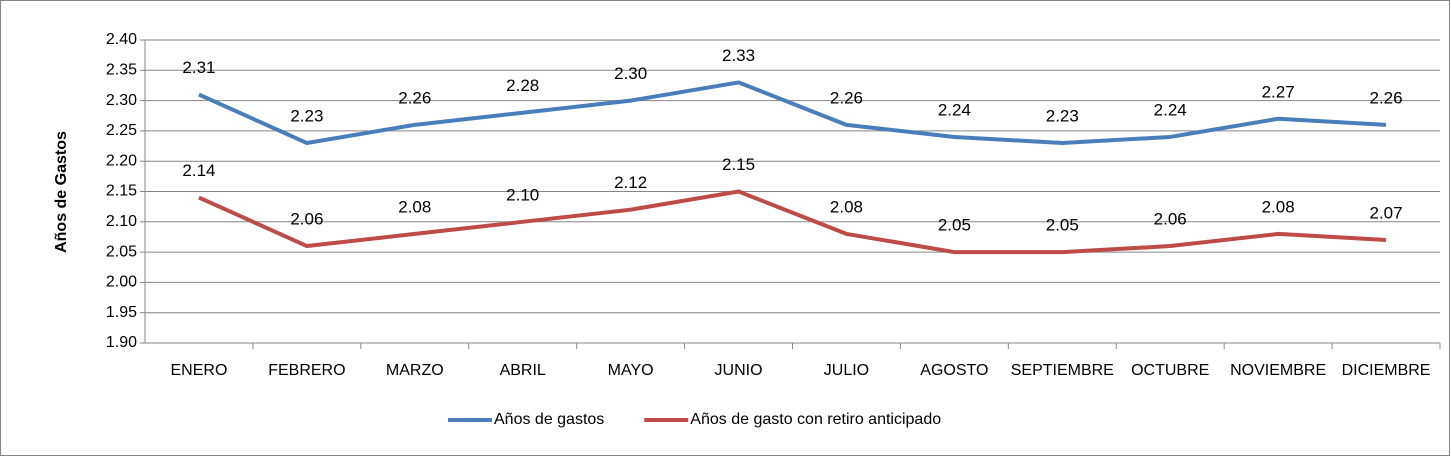 The height and width of the screenshot is (457, 1451). What do you see at coordinates (121, 312) in the screenshot?
I see `y-tick-label: 1.95` at bounding box center [121, 312].